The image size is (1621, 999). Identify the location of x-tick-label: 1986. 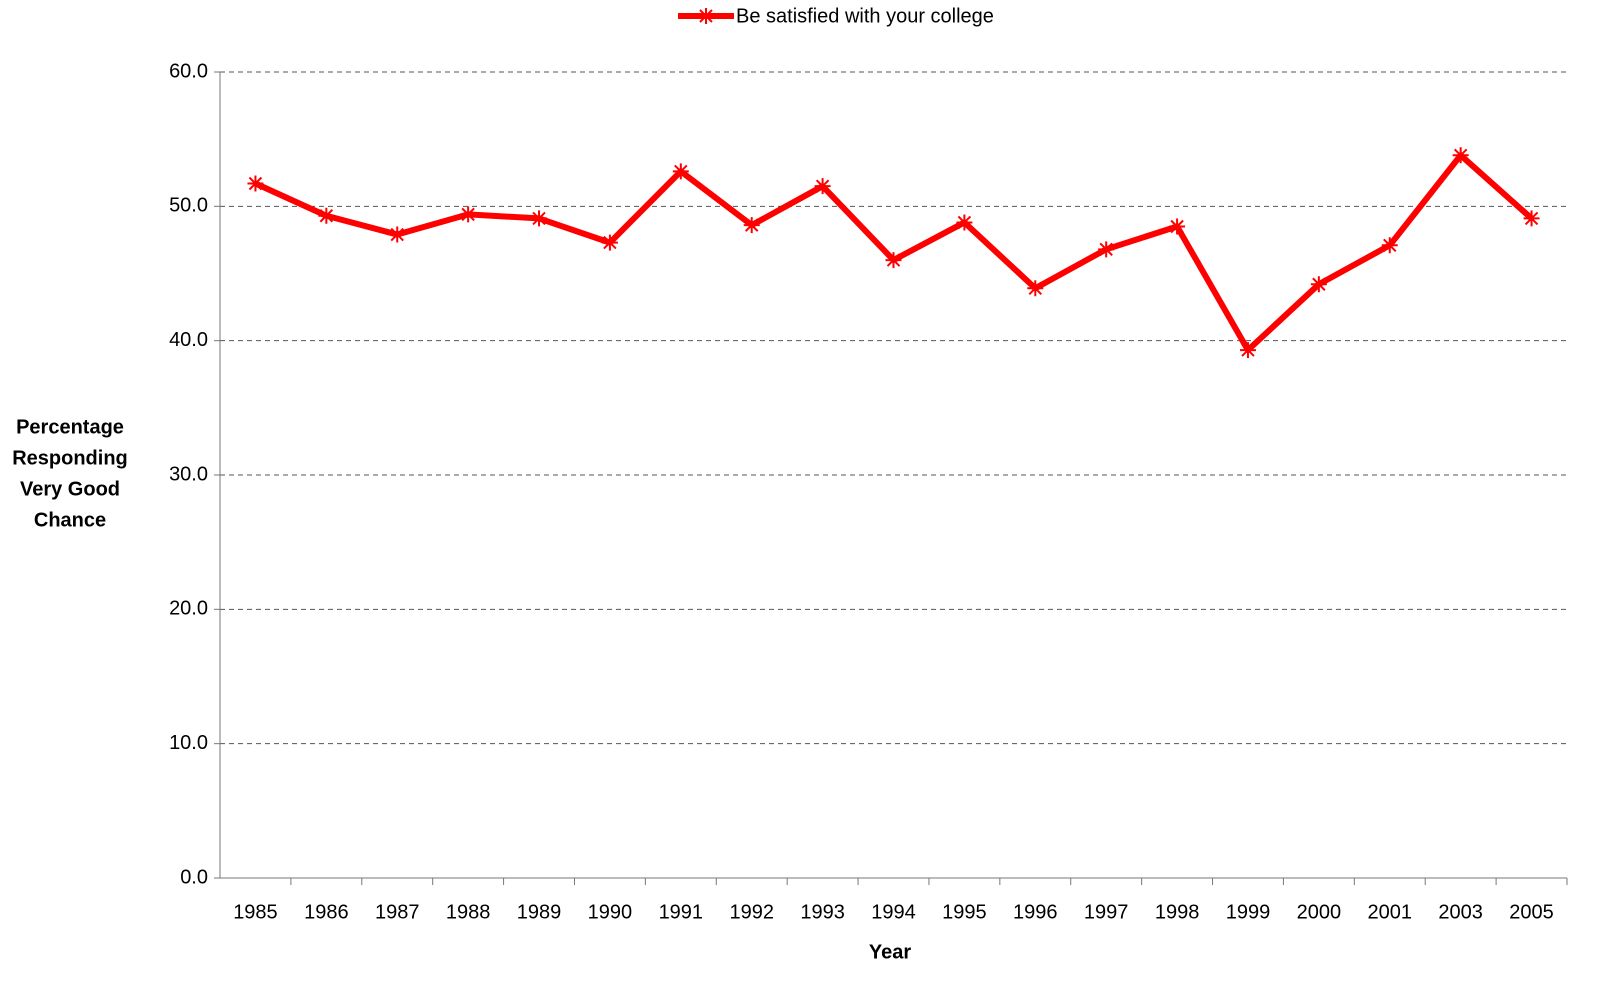
(326, 912).